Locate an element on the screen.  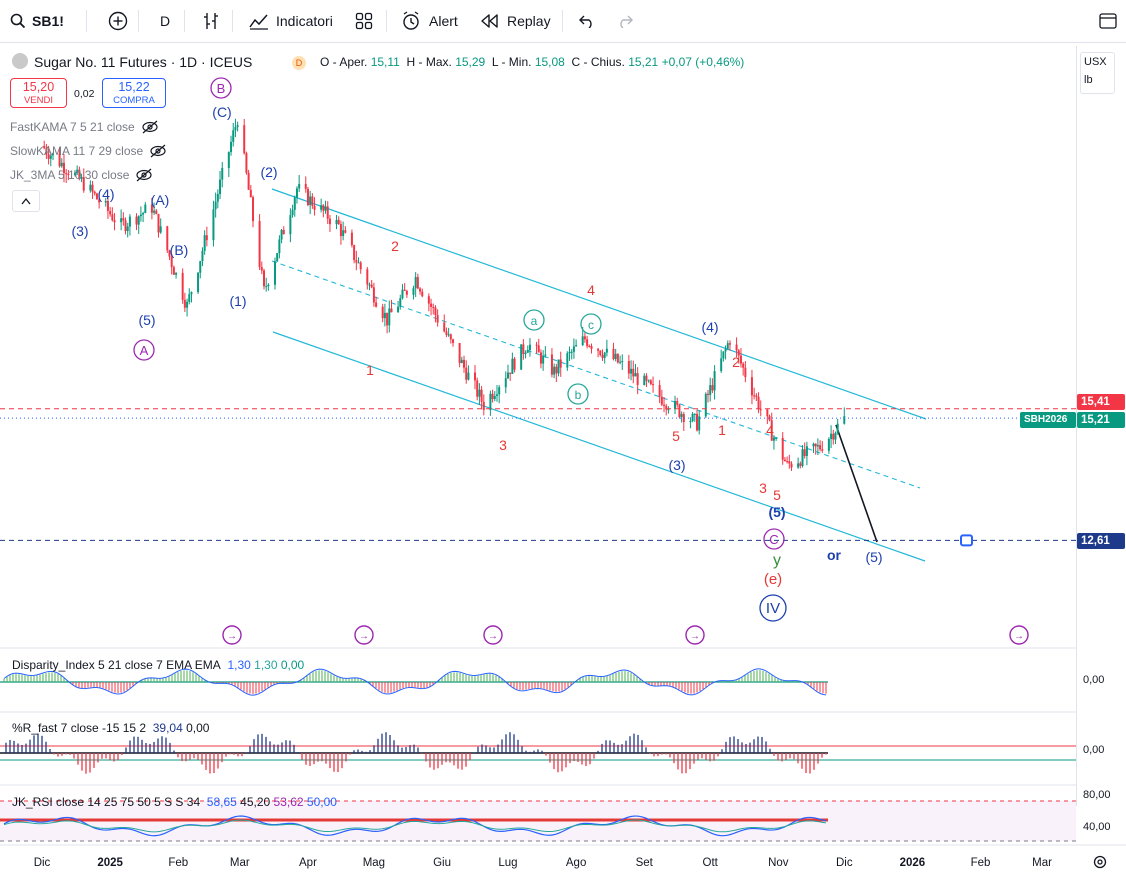
time-tick-label: Mar is located at coordinates (240, 863).